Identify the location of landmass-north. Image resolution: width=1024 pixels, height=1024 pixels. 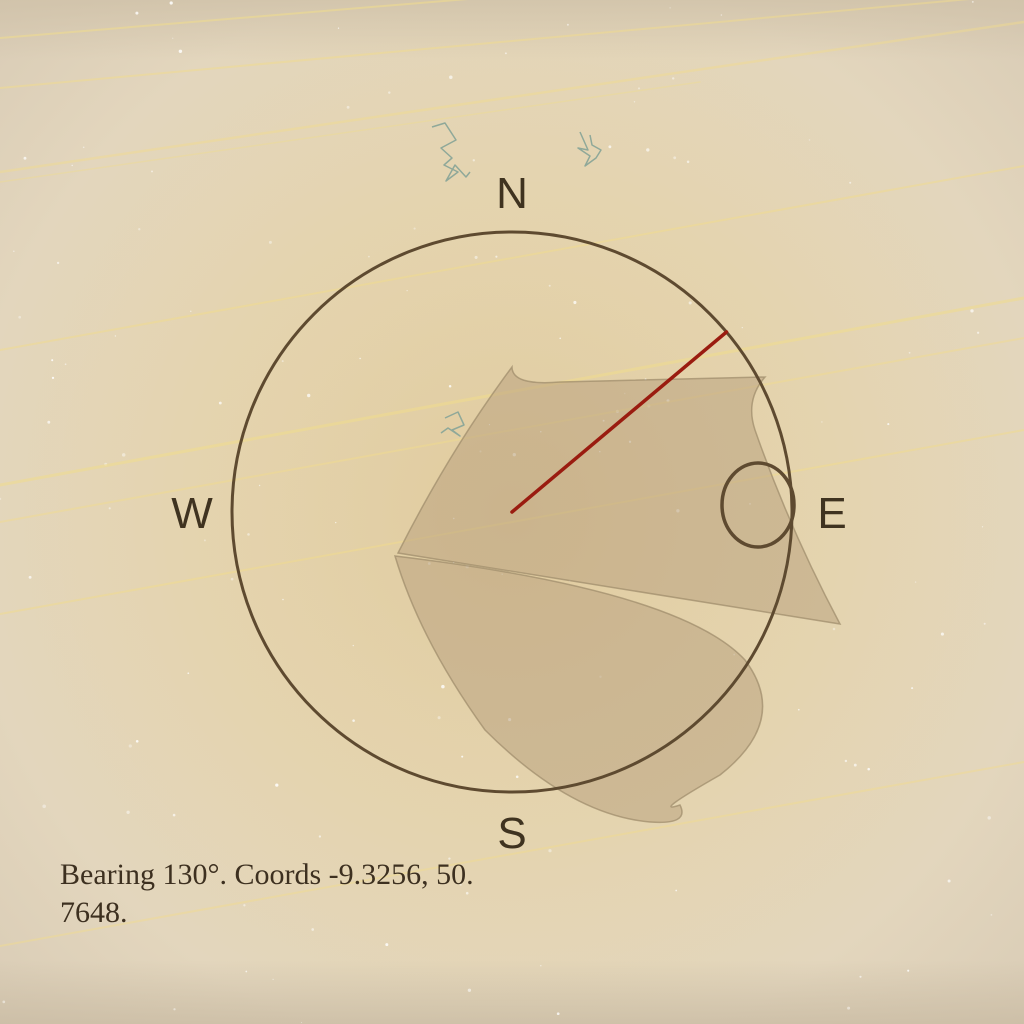
(619, 494).